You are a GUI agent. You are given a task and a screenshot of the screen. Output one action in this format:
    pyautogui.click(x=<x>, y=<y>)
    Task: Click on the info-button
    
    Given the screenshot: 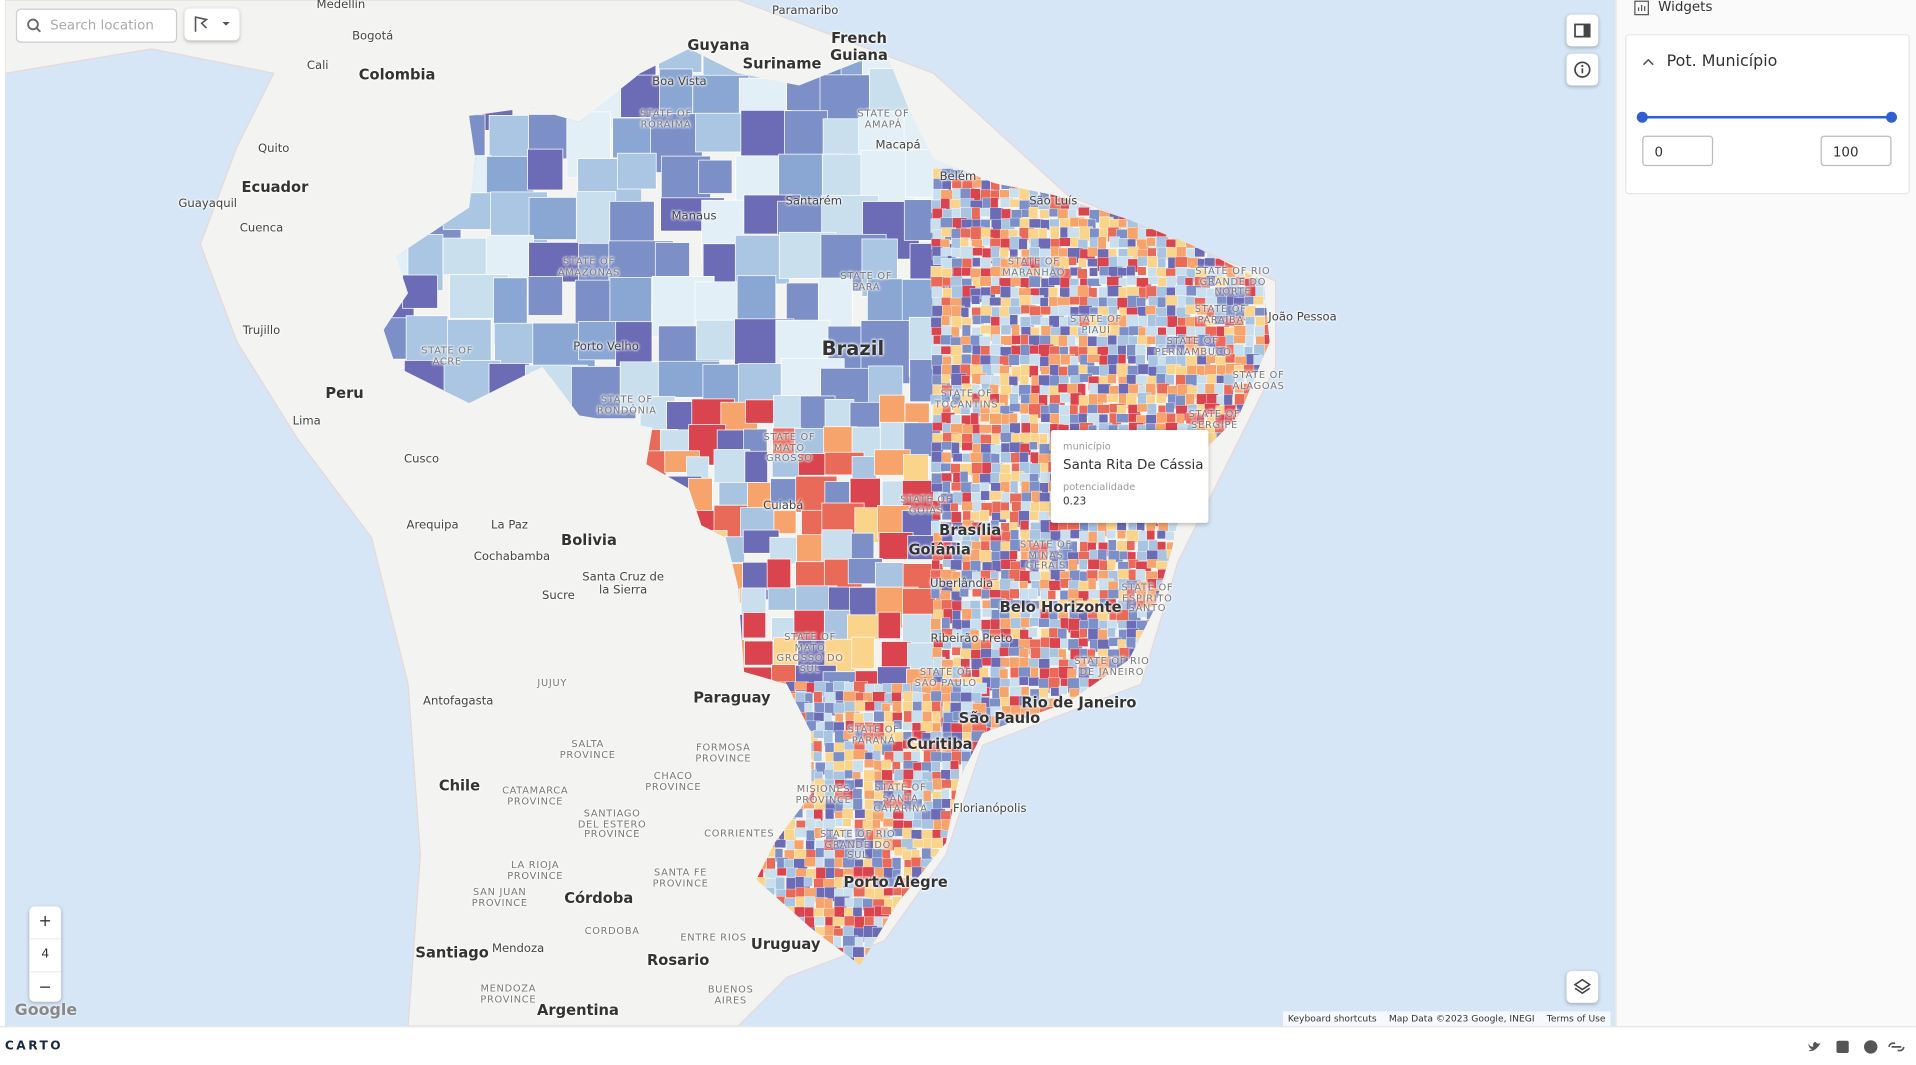 What is the action you would take?
    pyautogui.click(x=1582, y=69)
    